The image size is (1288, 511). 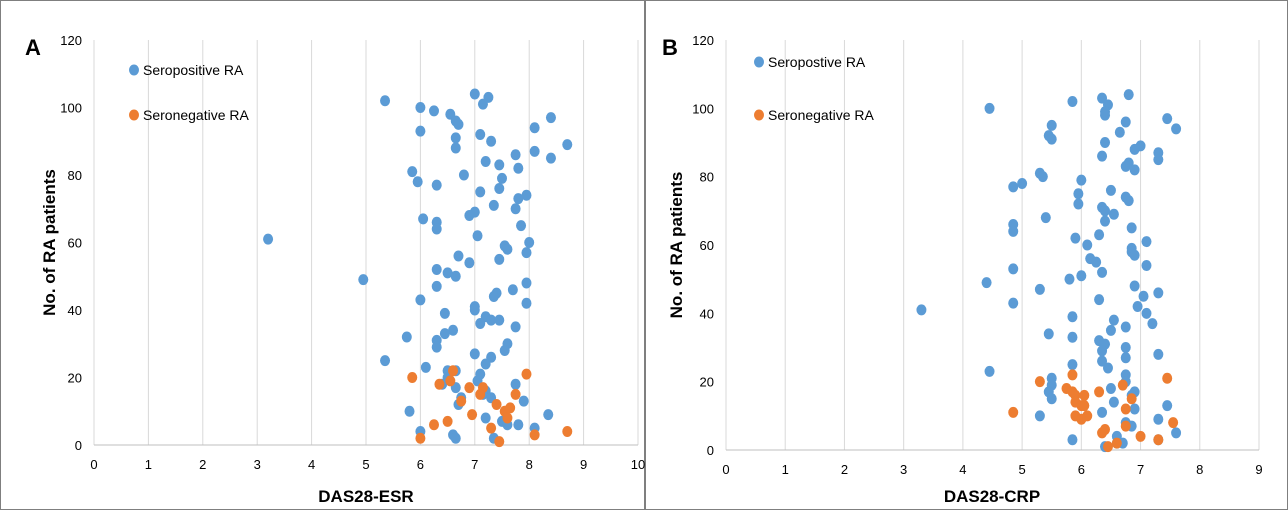 I want to click on x-tick-label: 1, so click(x=785, y=469).